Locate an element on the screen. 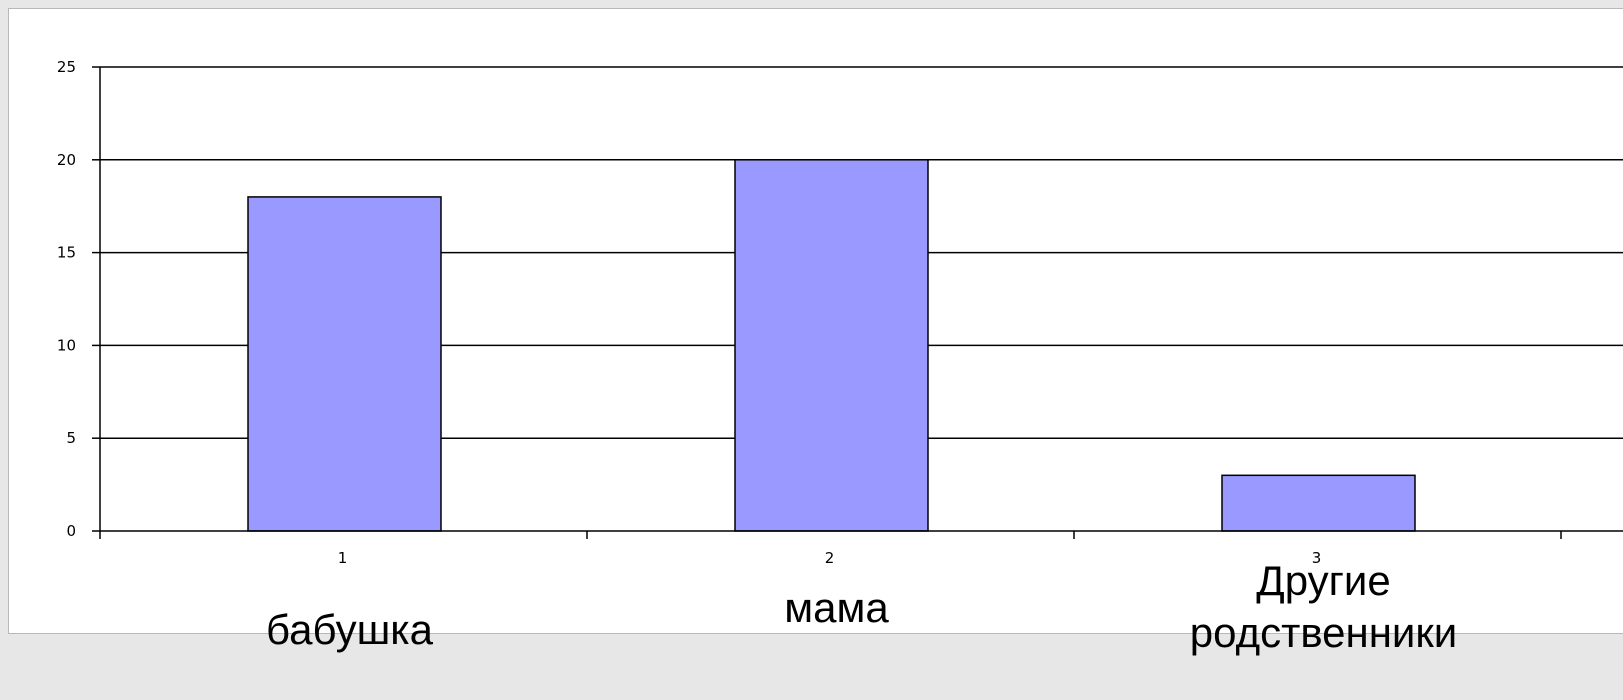 The image size is (1623, 700). x-tick-label: 2 is located at coordinates (830, 558).